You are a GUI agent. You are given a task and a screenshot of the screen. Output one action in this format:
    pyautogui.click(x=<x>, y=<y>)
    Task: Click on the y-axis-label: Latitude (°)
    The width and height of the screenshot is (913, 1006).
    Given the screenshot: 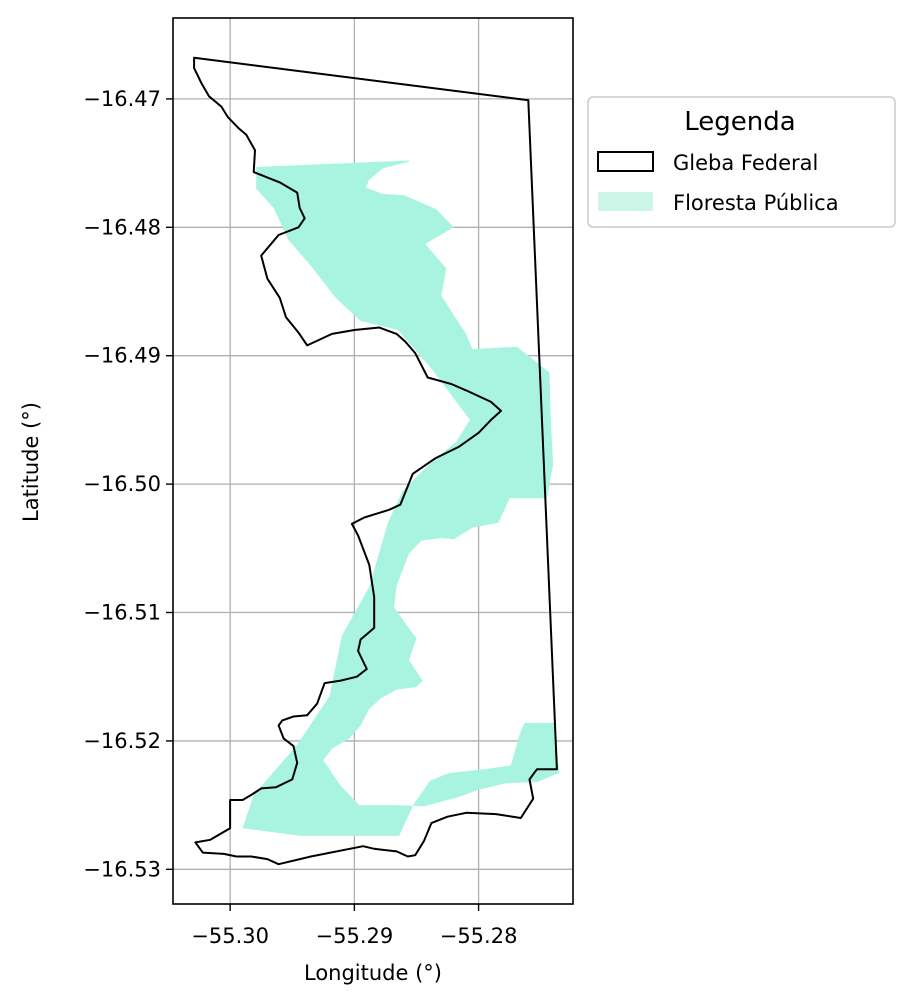 What is the action you would take?
    pyautogui.click(x=31, y=462)
    